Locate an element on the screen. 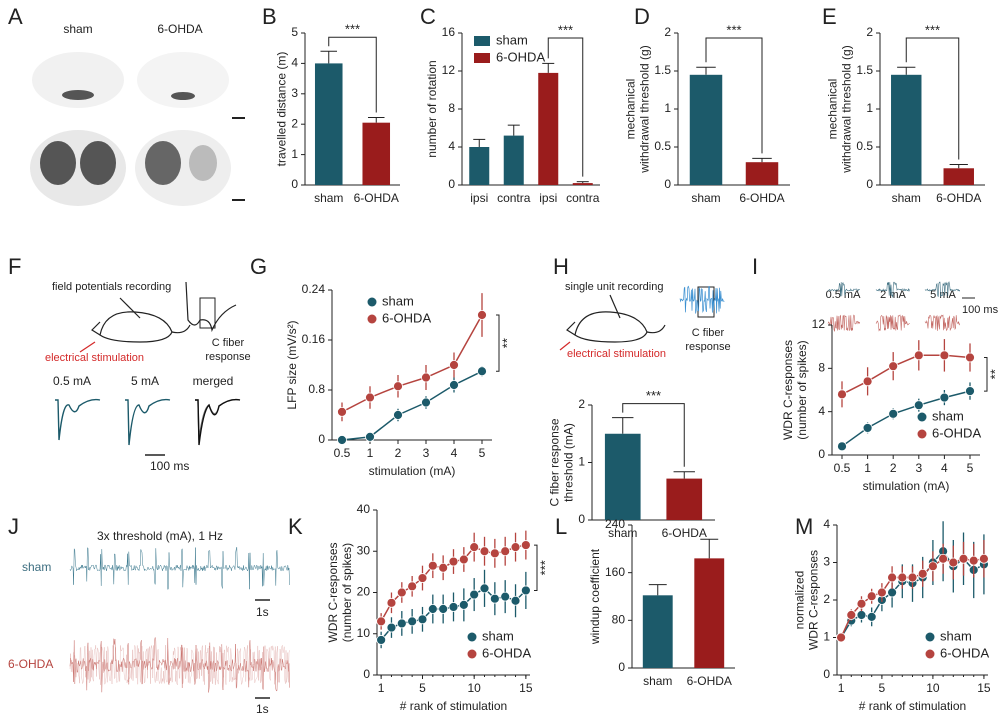 The height and width of the screenshot is (718, 1000). significance-label: ** is located at coordinates (506, 343).